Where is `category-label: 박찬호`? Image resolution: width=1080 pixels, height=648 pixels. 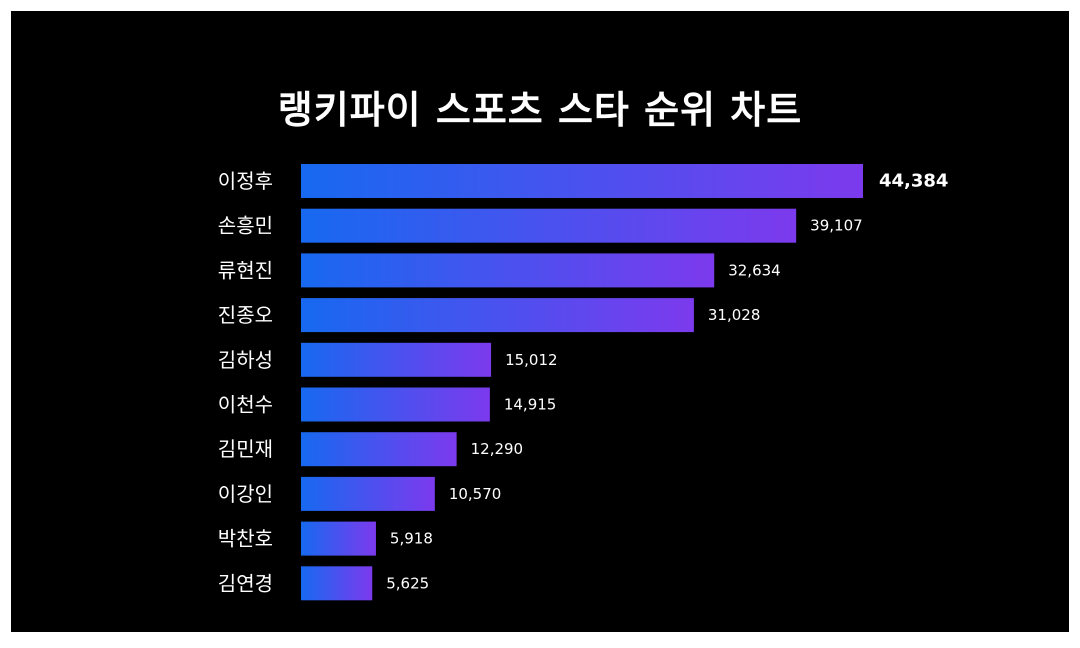 category-label: 박찬호 is located at coordinates (245, 539).